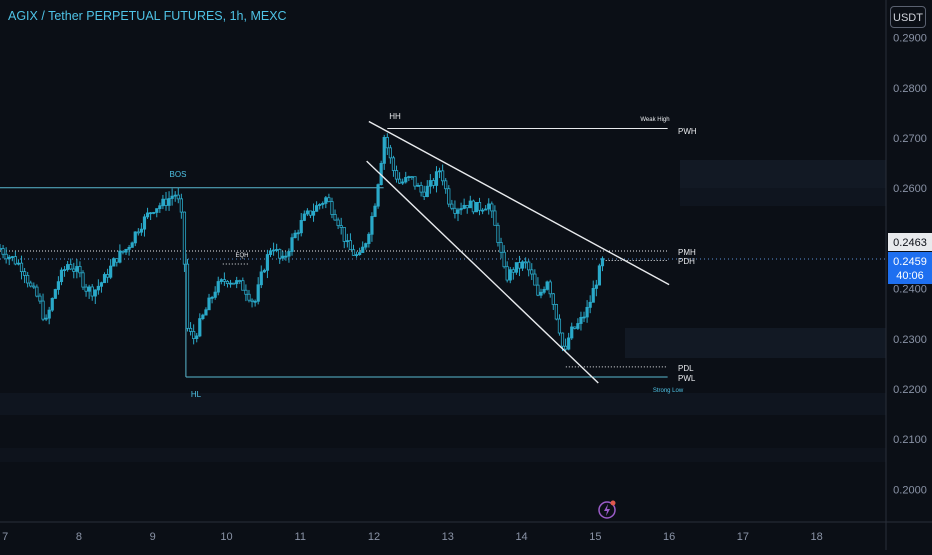 The height and width of the screenshot is (555, 932). Describe the element at coordinates (817, 537) in the screenshot. I see `x-tick-label: 18` at that location.